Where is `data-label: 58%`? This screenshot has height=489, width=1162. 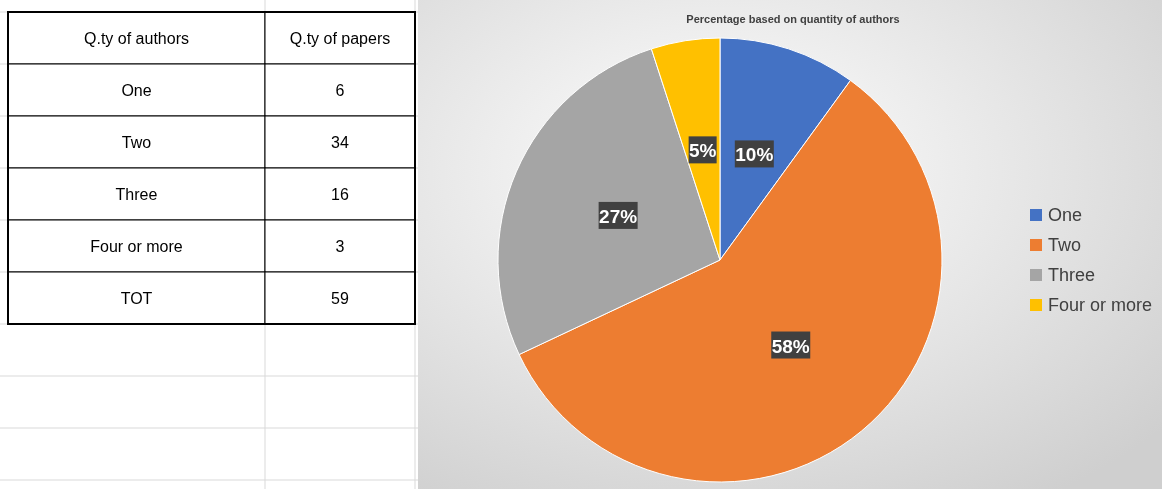 data-label: 58% is located at coordinates (790, 346).